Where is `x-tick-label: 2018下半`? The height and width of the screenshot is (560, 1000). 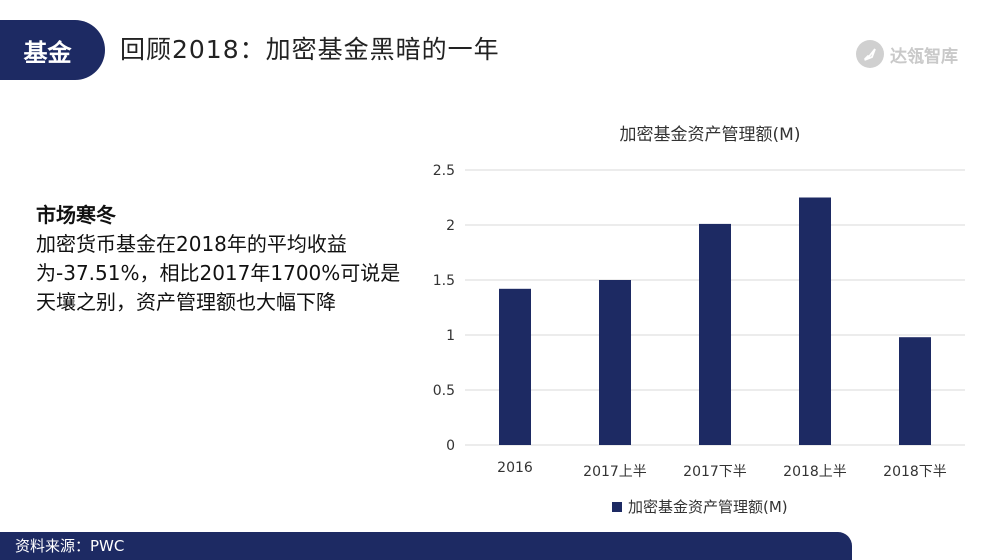
x-tick-label: 2018下半 is located at coordinates (915, 472).